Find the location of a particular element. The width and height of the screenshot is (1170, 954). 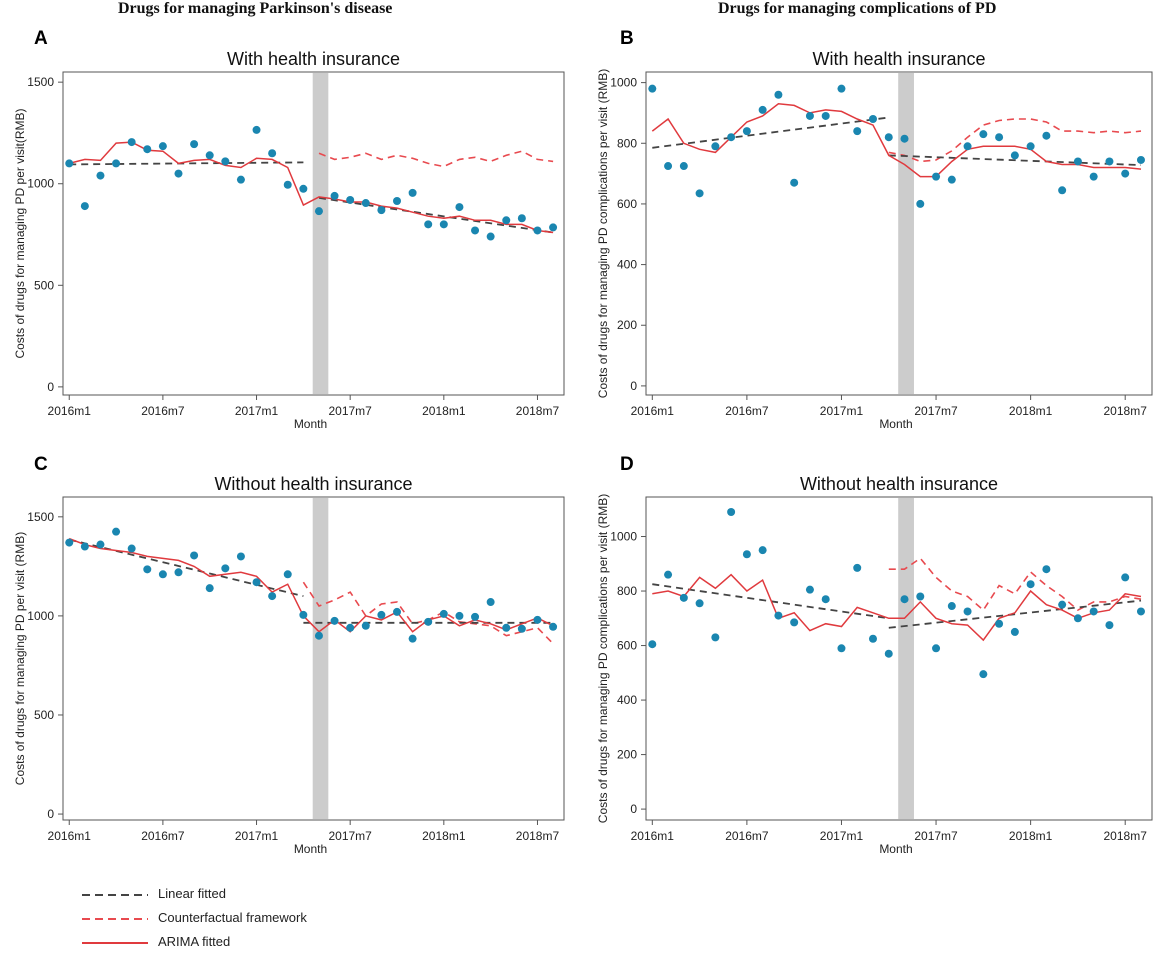

x-tick-label: 2017m1 is located at coordinates (257, 411).